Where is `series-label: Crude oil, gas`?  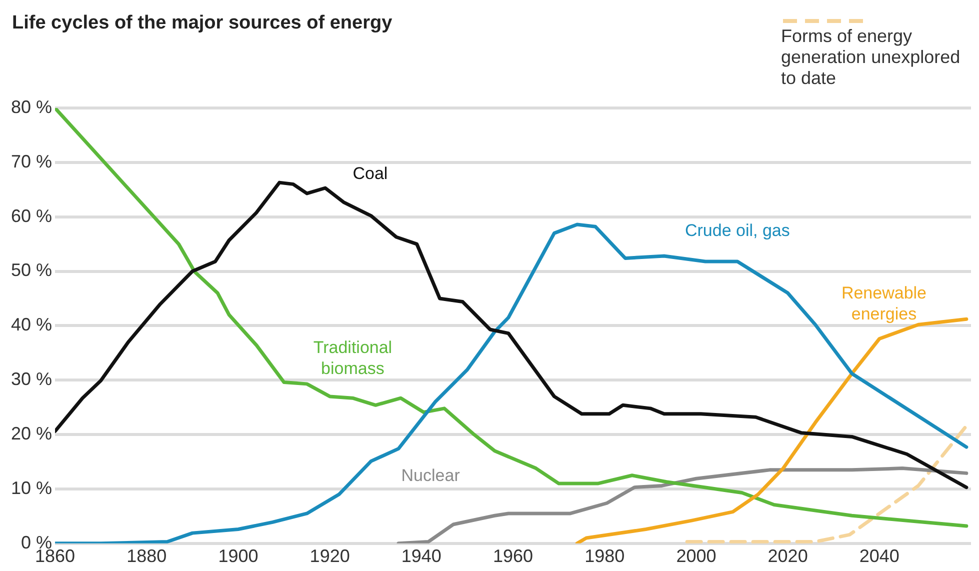
series-label: Crude oil, gas is located at coordinates (737, 230).